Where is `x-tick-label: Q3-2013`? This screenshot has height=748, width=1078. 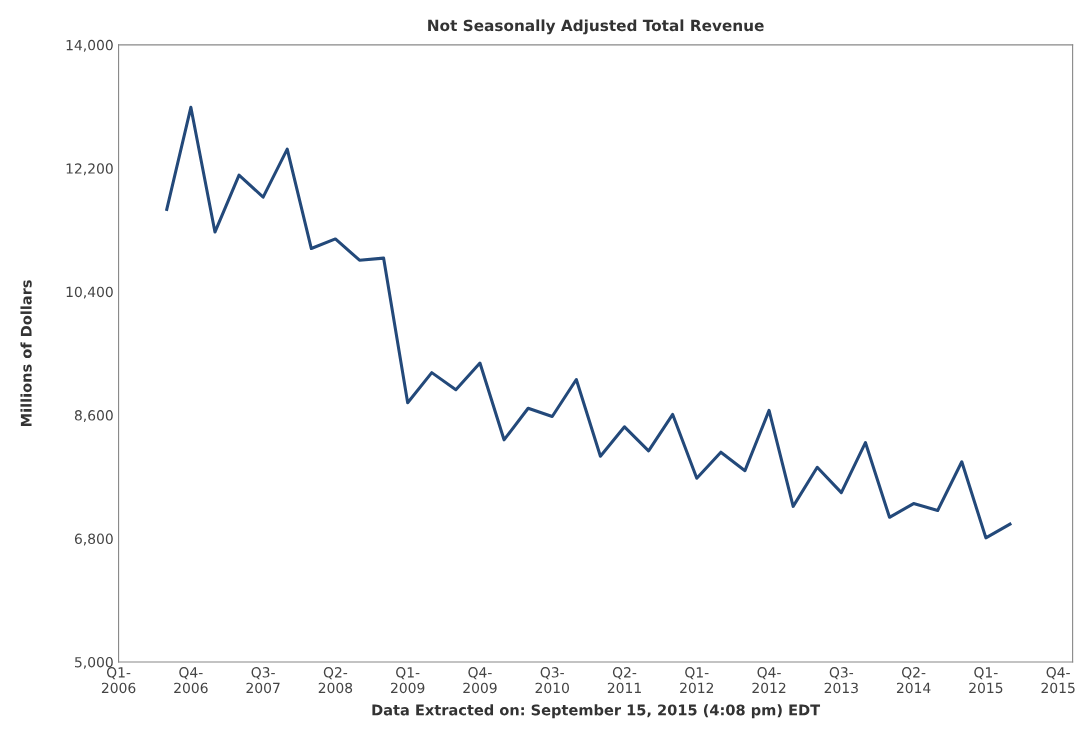
x-tick-label: Q3-2013 is located at coordinates (841, 680).